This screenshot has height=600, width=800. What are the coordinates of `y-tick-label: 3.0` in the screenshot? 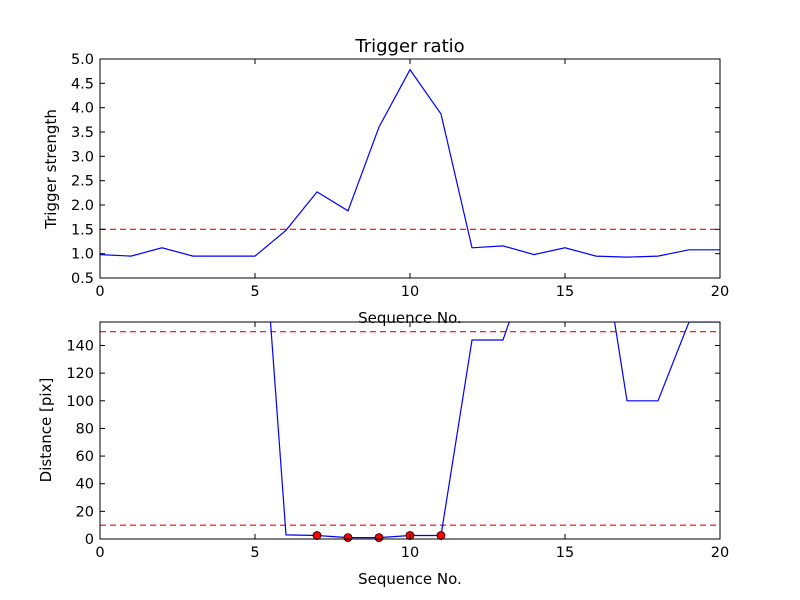 It's located at (82, 157).